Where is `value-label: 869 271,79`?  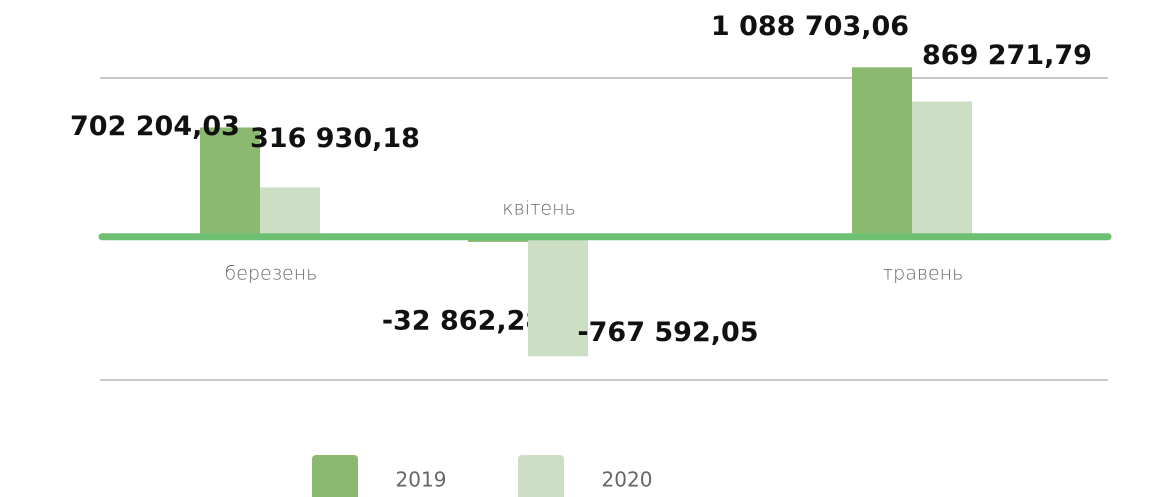
value-label: 869 271,79 is located at coordinates (1007, 55).